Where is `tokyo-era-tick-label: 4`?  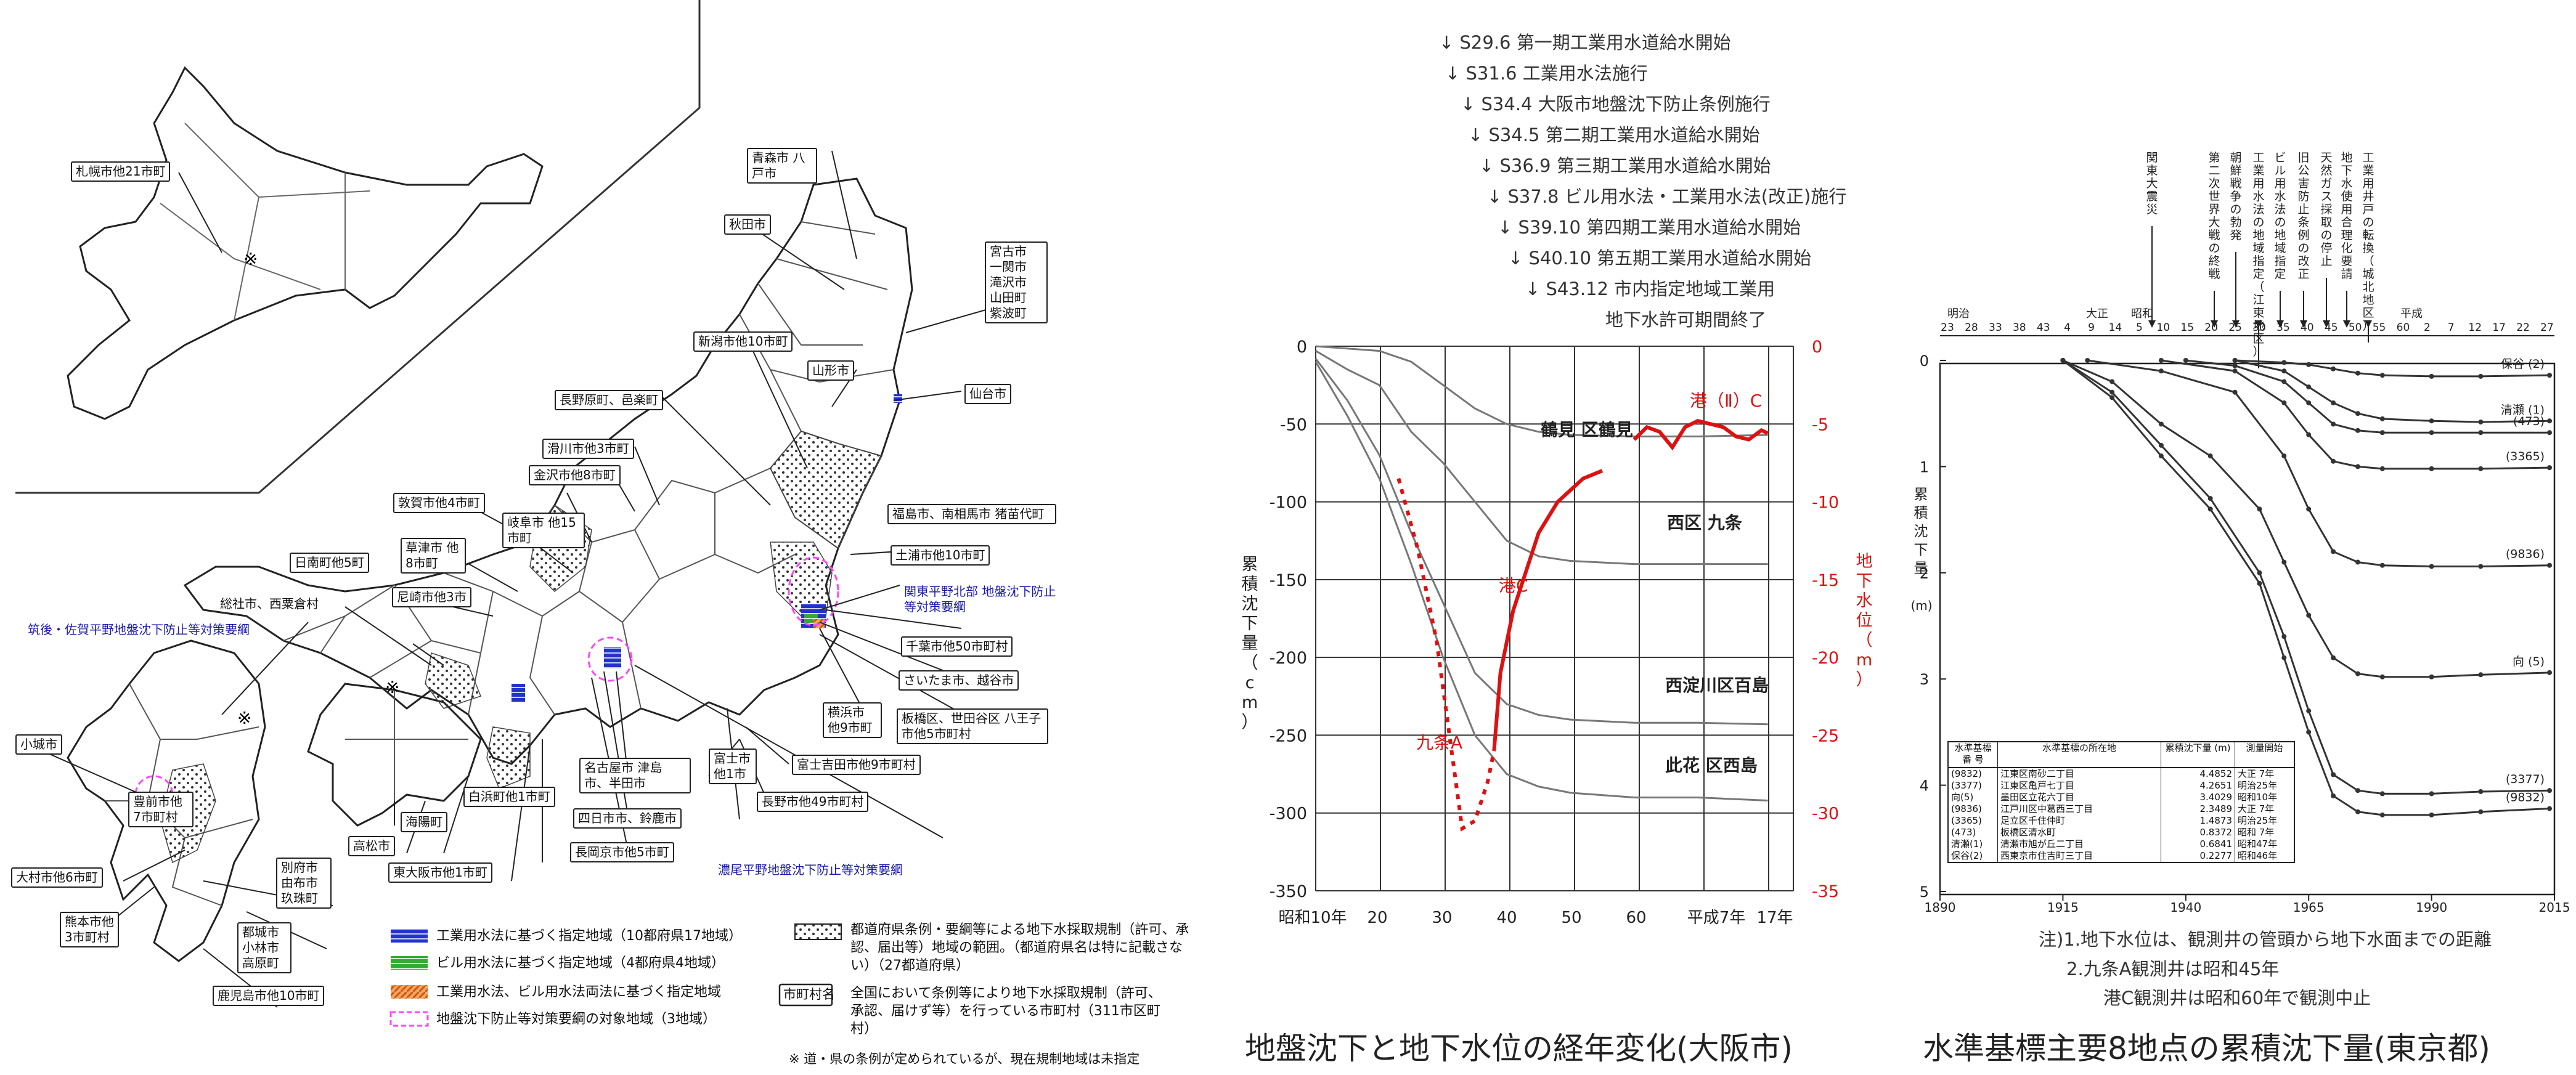 tokyo-era-tick-label: 4 is located at coordinates (2067, 328).